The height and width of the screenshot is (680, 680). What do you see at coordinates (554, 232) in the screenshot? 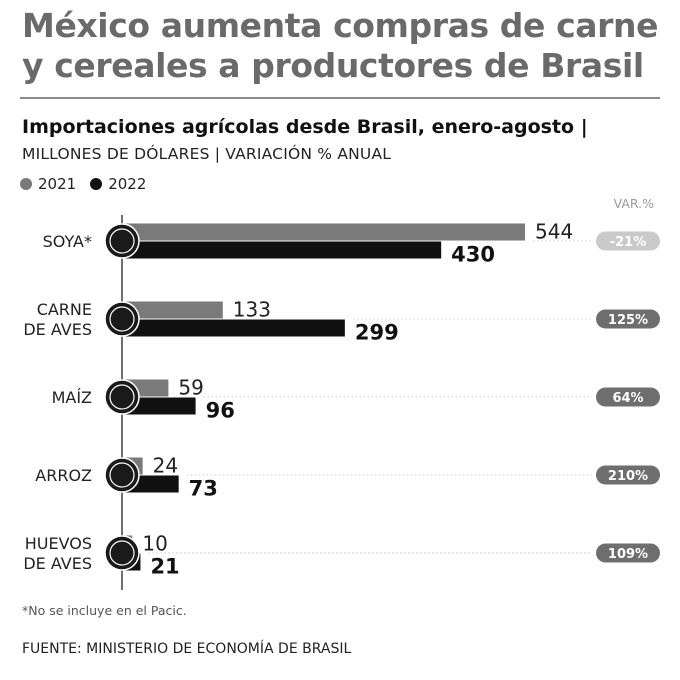
I see `value-label-2021-0: 544` at bounding box center [554, 232].